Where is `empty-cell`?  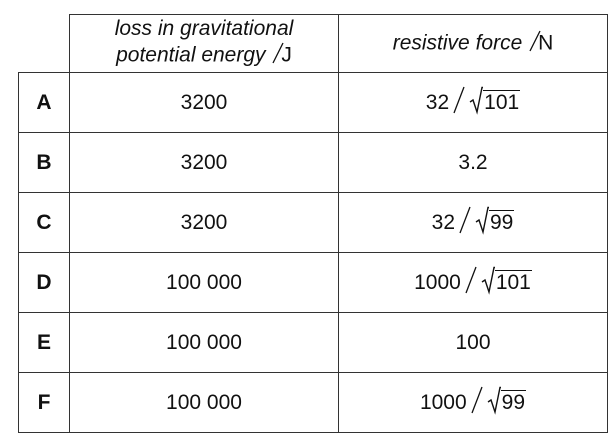 empty-cell is located at coordinates (44, 43).